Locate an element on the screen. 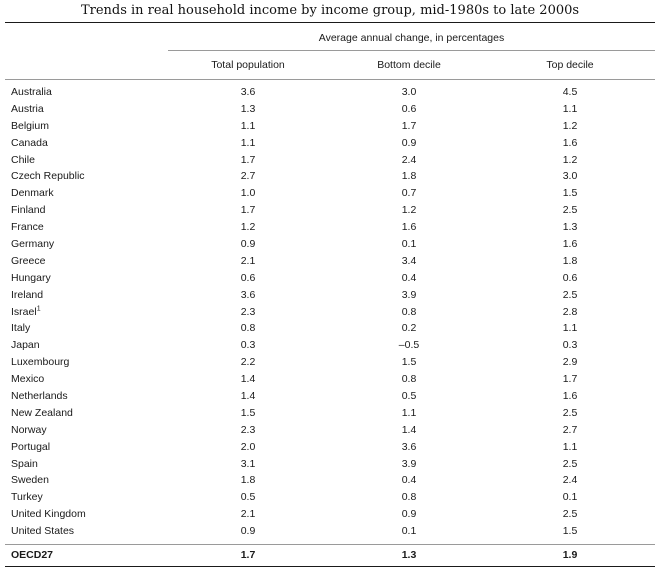  table-row: Germany 0.9 0.1 1.6 is located at coordinates (330, 244).